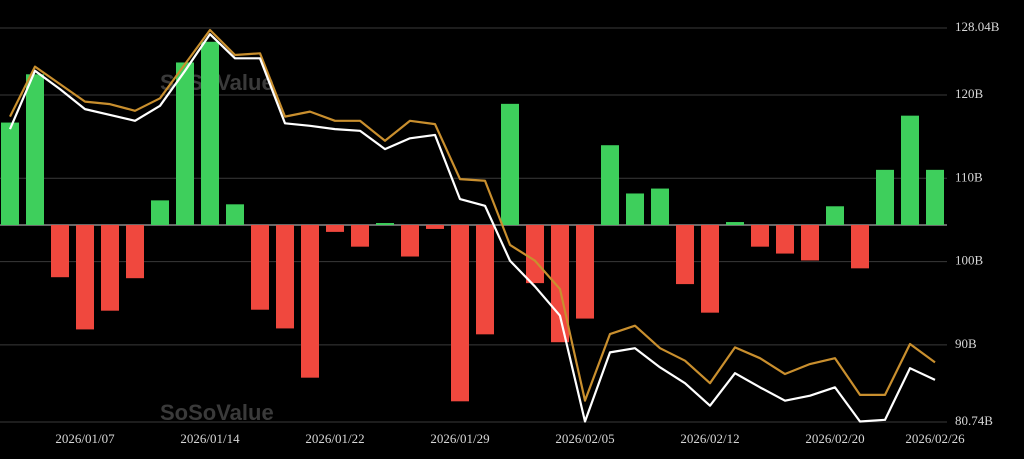 Image resolution: width=1024 pixels, height=459 pixels. I want to click on x-tick-label: 2026/01/29, so click(459, 438).